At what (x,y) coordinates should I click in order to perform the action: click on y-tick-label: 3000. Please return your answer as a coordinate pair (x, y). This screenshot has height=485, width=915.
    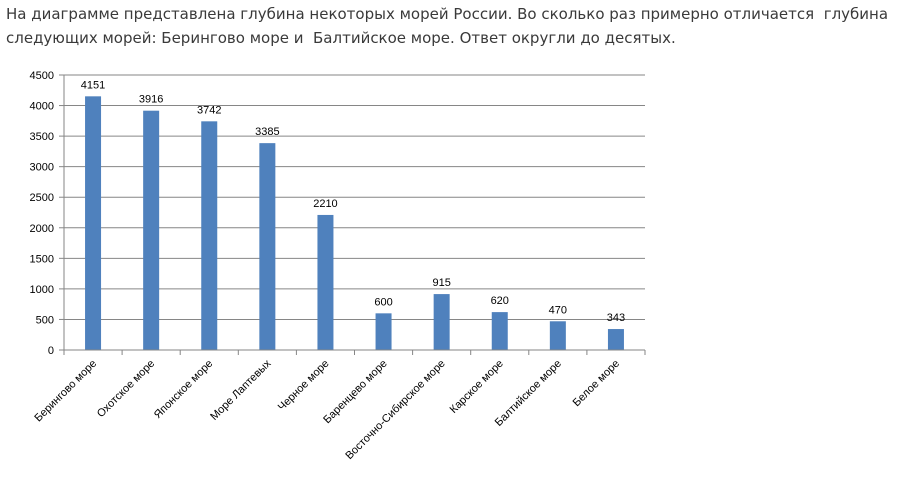
    Looking at the image, I should click on (42, 168).